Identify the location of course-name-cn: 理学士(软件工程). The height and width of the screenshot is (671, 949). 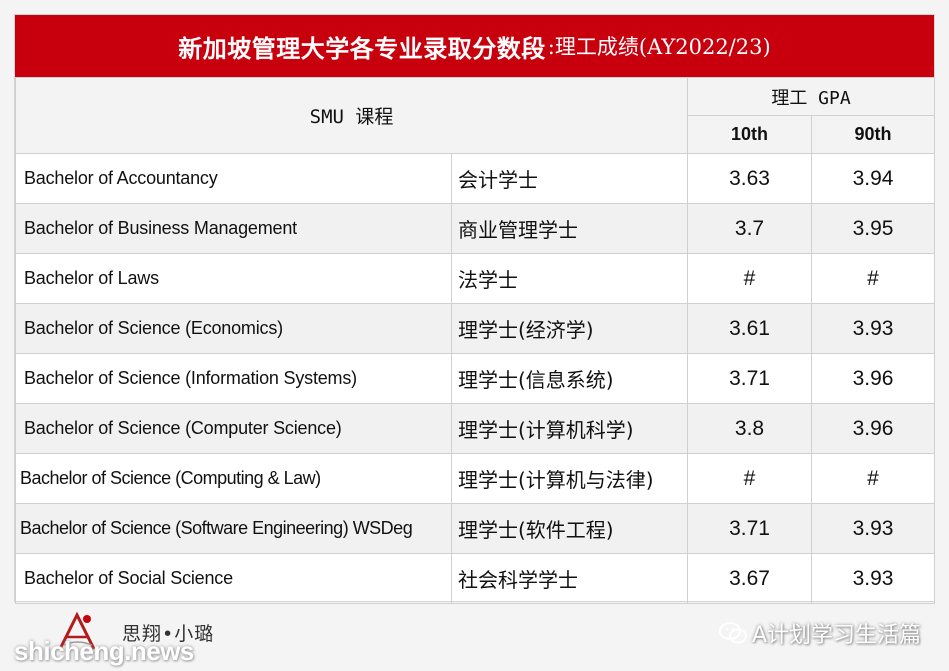
(569, 528).